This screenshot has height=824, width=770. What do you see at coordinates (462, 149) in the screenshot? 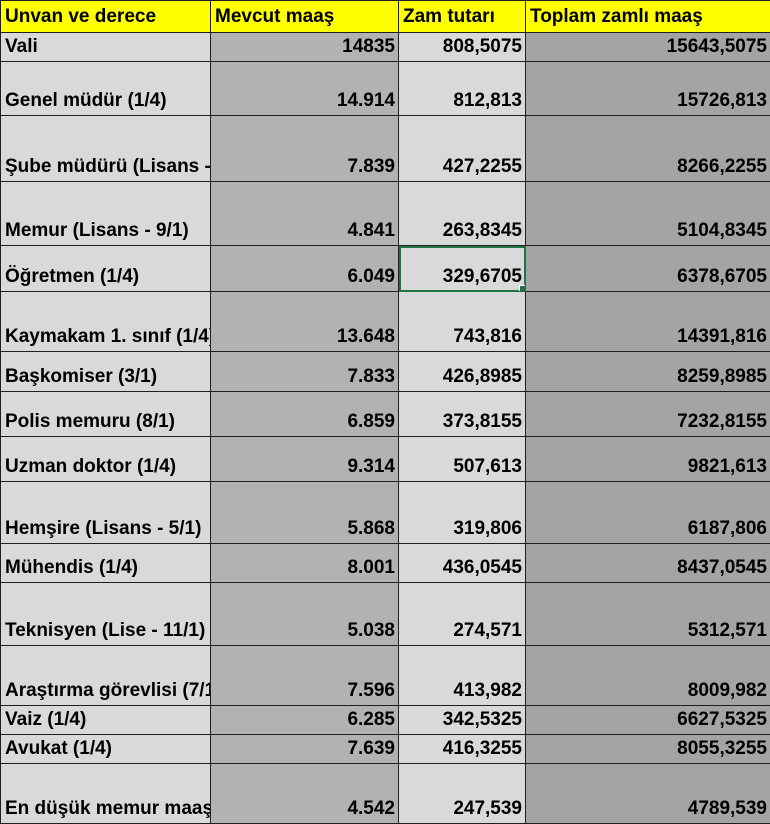
I see `raise-amount-cell: 427,2255` at bounding box center [462, 149].